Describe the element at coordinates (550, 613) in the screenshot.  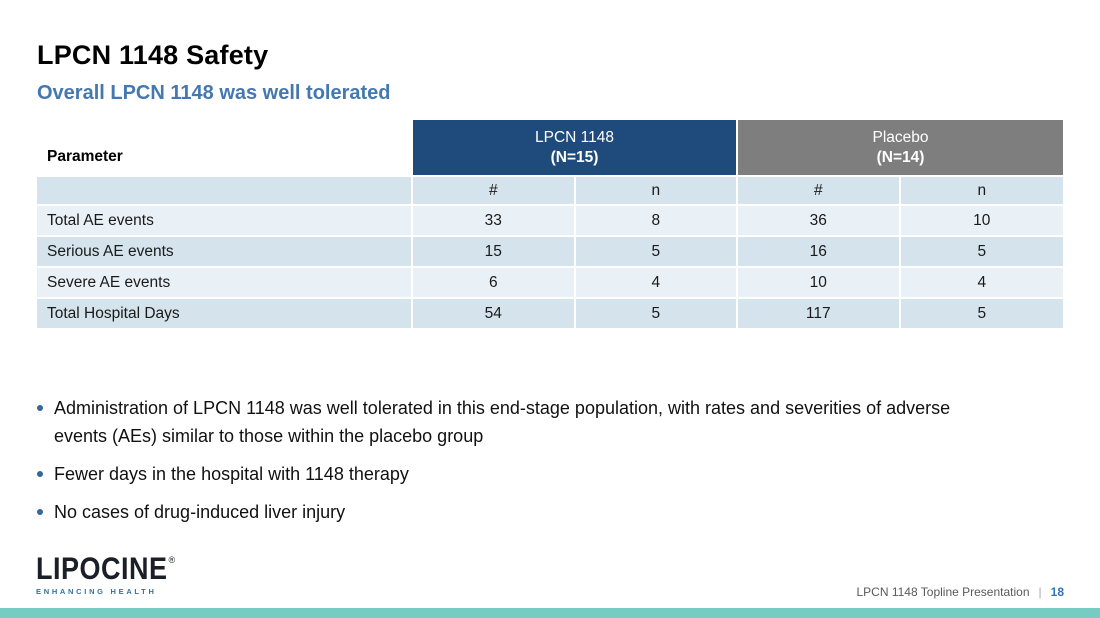
I see `bottom-accent-bar` at that location.